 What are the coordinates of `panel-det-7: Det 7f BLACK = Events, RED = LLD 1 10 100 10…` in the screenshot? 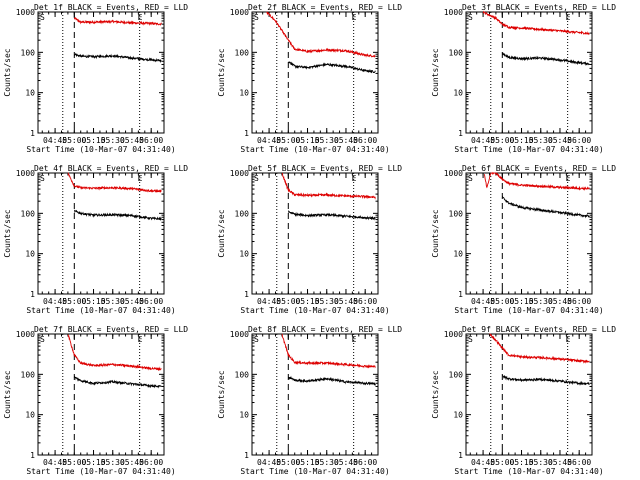 It's located at (95, 400).